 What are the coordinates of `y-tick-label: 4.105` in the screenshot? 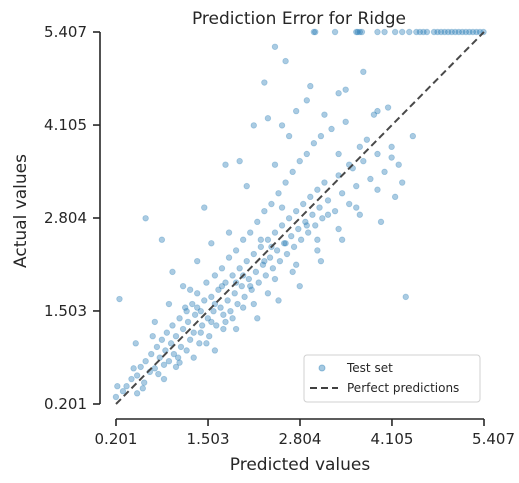 It's located at (65, 125).